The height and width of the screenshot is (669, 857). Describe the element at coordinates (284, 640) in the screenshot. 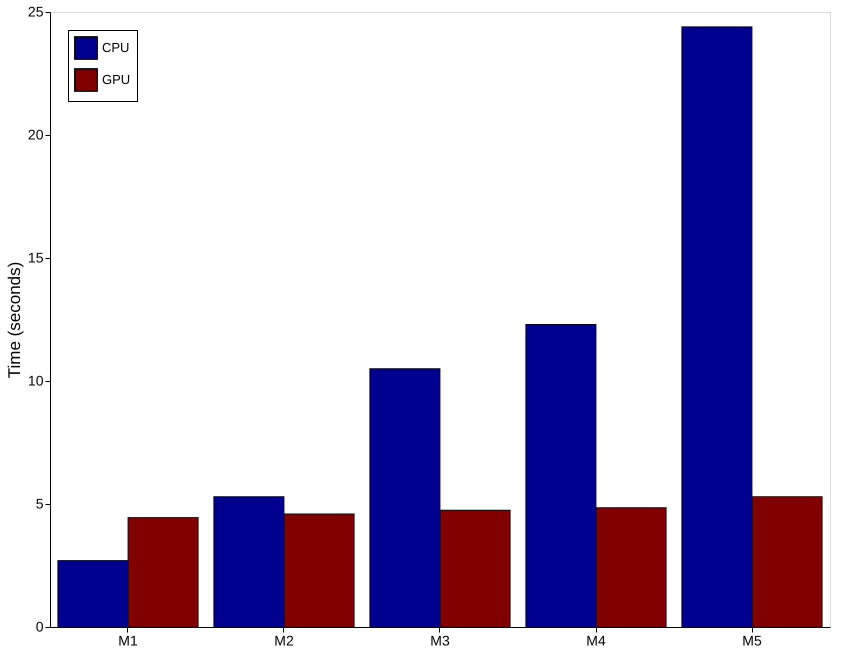

I see `x-tick-label: M2` at that location.